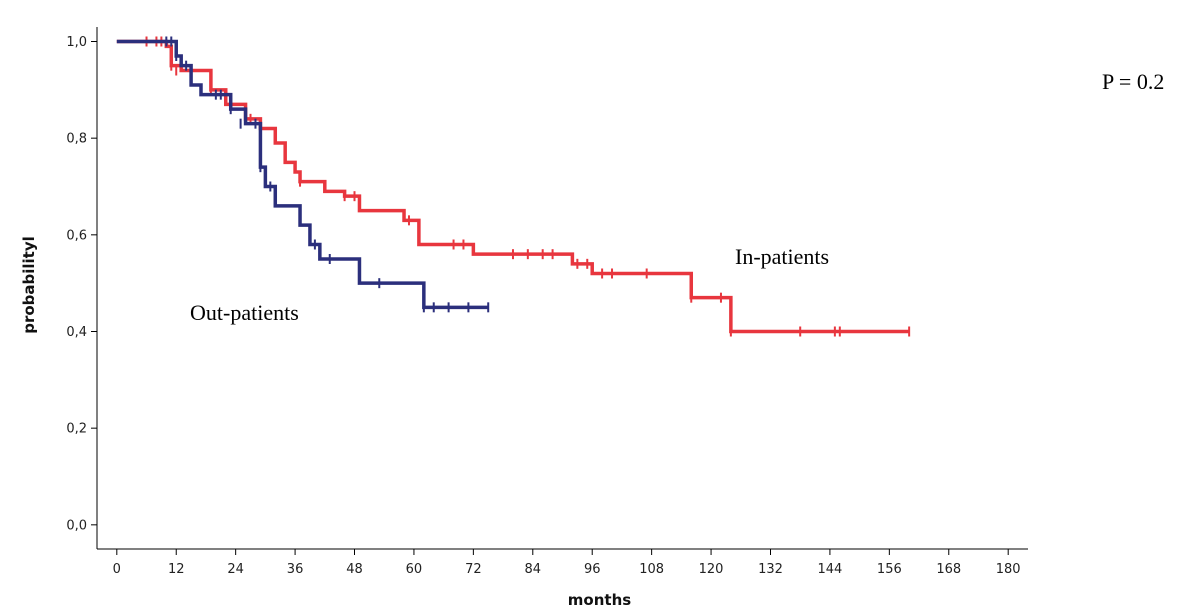 The width and height of the screenshot is (1200, 612). Describe the element at coordinates (354, 569) in the screenshot. I see `x-tick-label: 48` at that location.